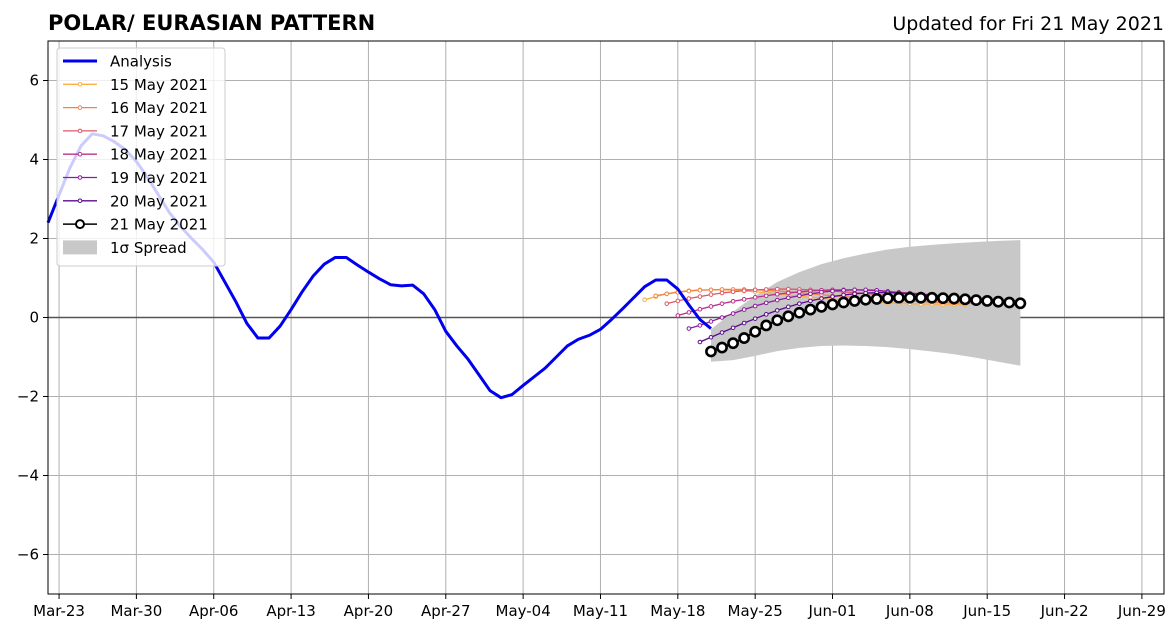 The height and width of the screenshot is (637, 1176). What do you see at coordinates (28, 555) in the screenshot?
I see `y-tick-label: −6` at bounding box center [28, 555].